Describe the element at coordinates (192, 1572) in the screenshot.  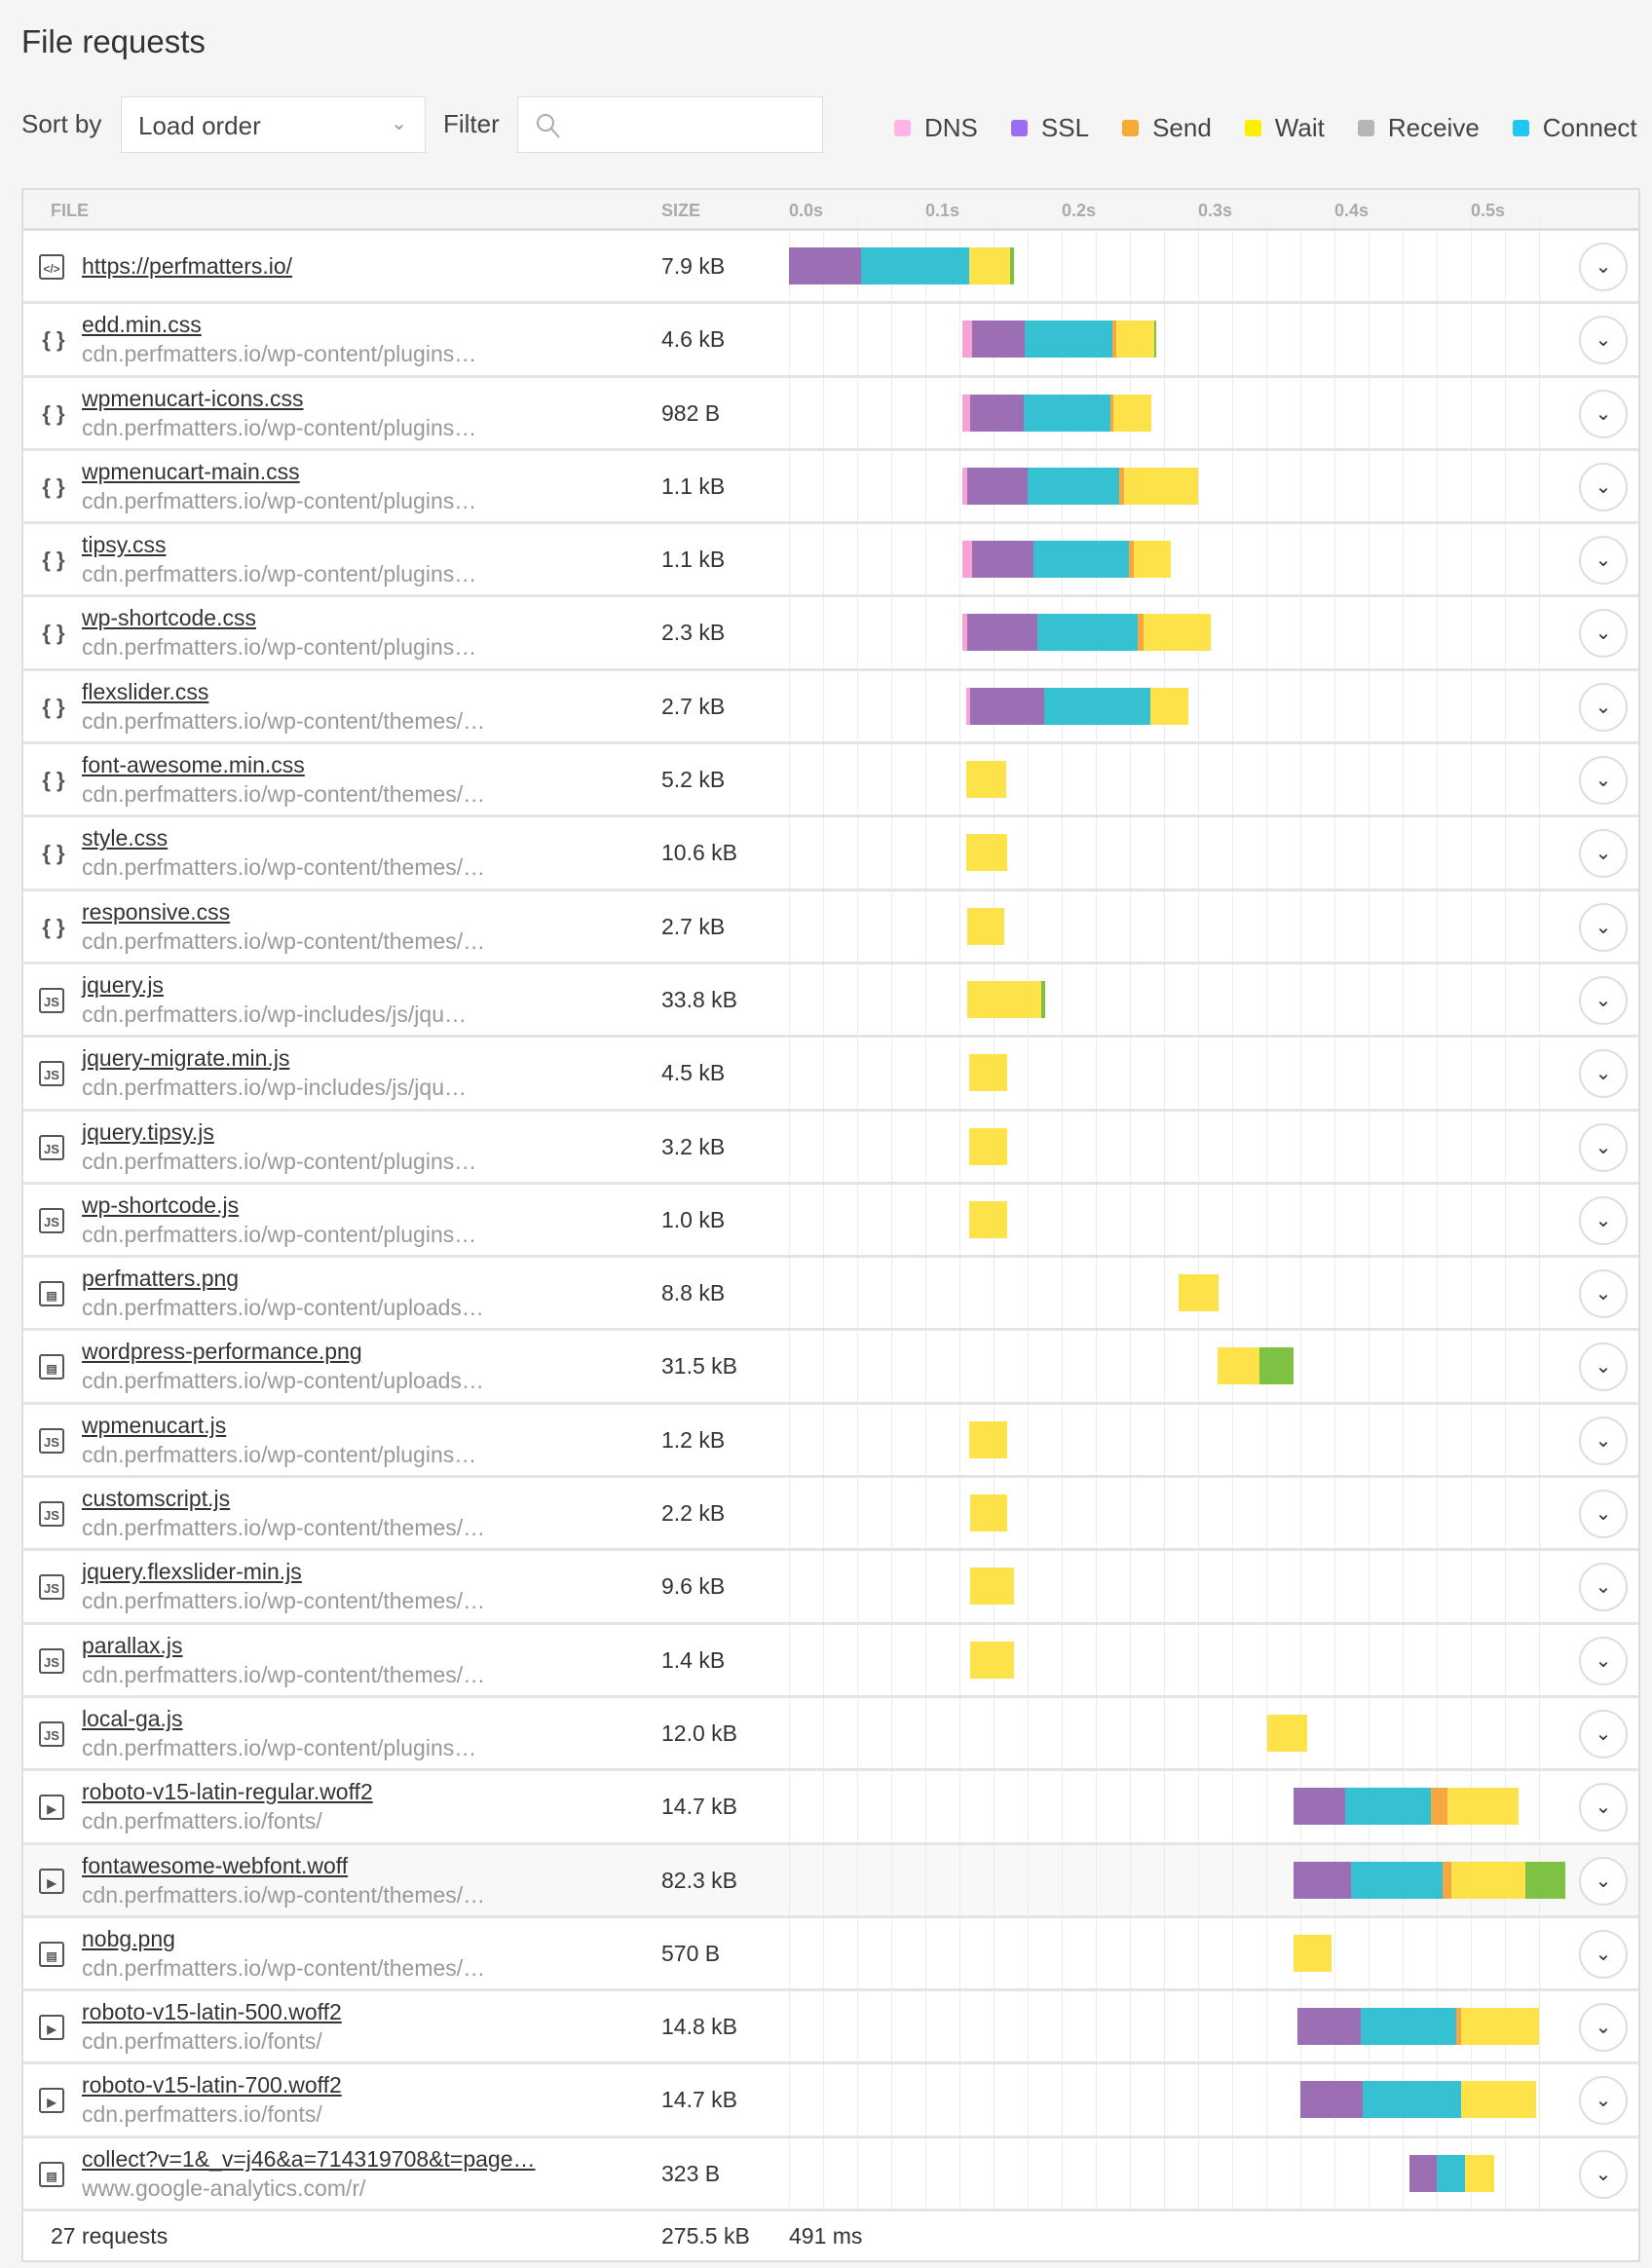
I see `file-link: jquery.flexslider-min.js` at that location.